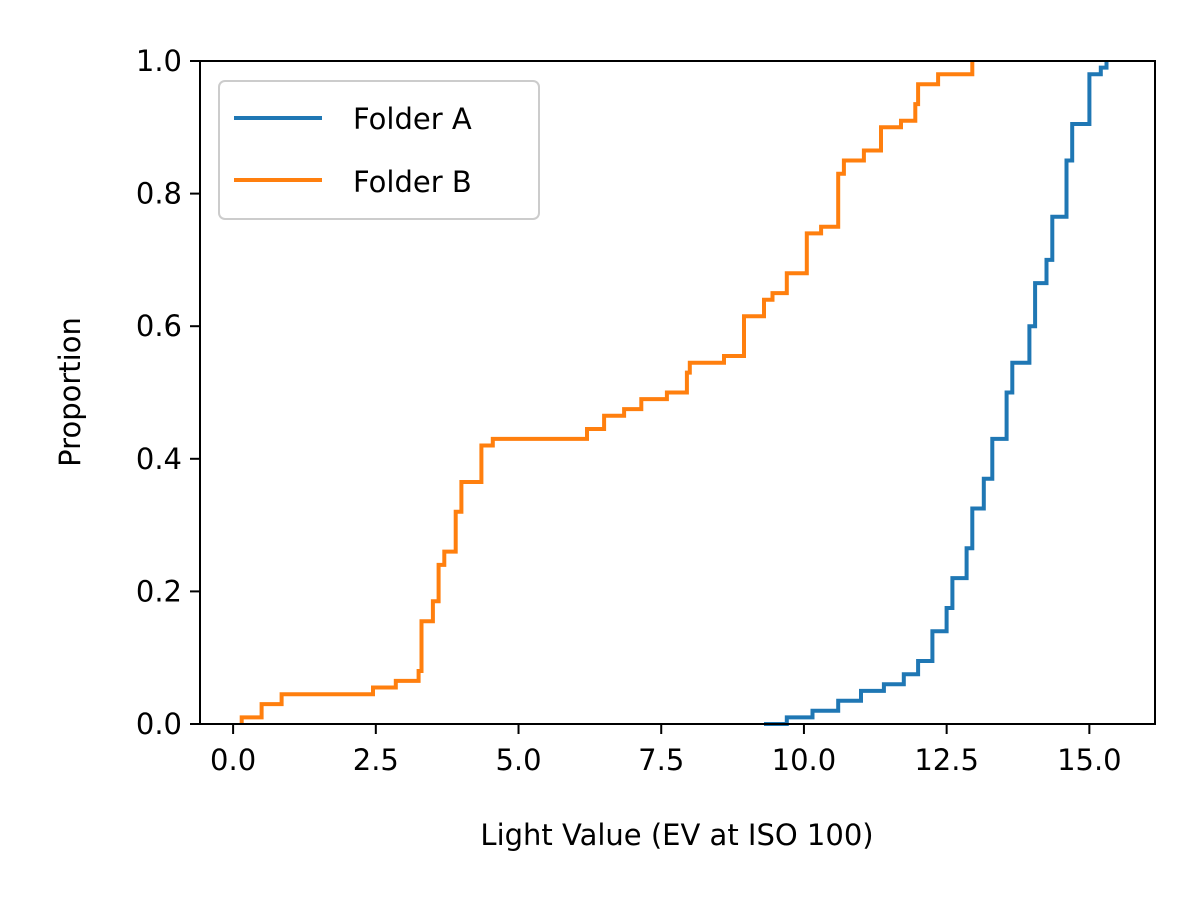 The height and width of the screenshot is (900, 1200). What do you see at coordinates (676, 835) in the screenshot?
I see `x-axis-label: Light Value (EV at ISO 100)` at bounding box center [676, 835].